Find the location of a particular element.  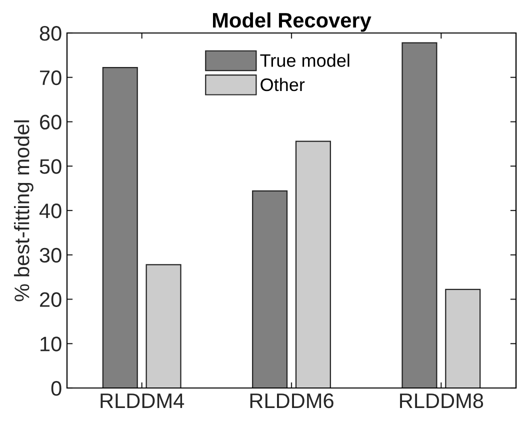

legend-label: True model is located at coordinates (305, 60).